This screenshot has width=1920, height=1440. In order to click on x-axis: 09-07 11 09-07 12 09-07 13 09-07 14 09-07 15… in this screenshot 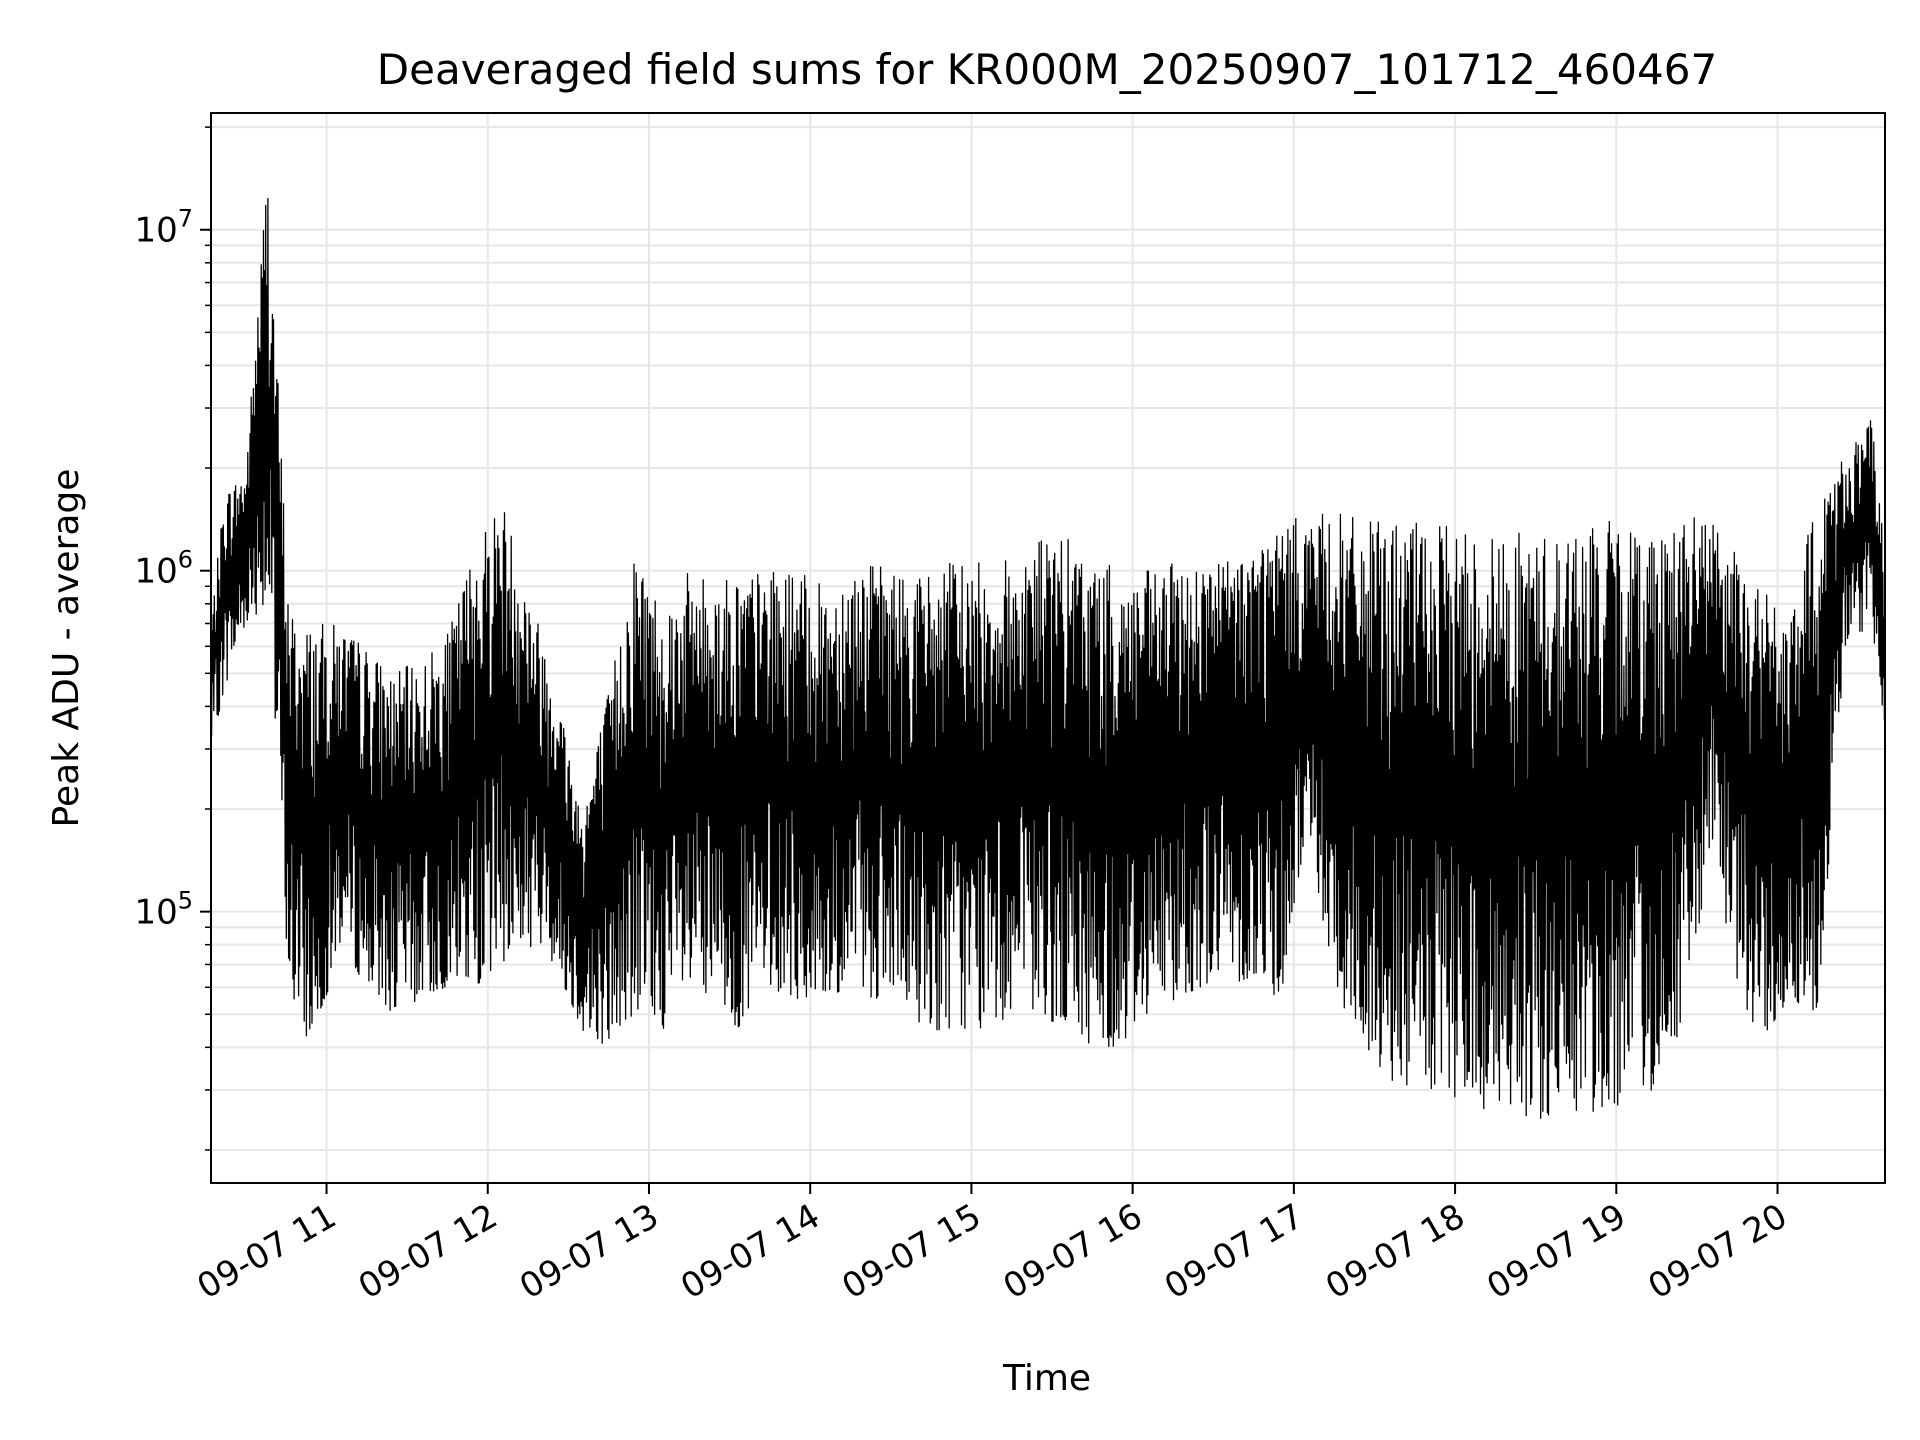, I will do `click(992, 1245)`.